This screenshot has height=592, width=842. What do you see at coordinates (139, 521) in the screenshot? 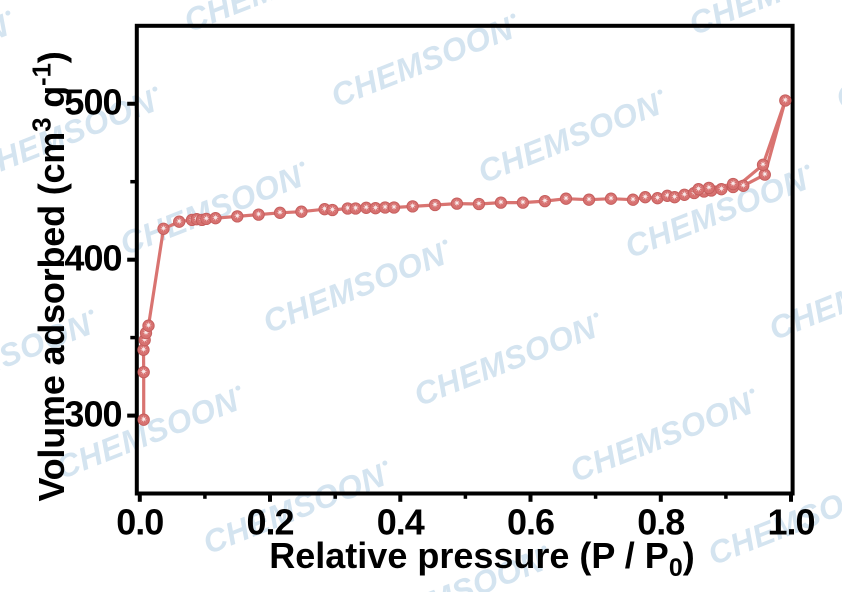
I see `svg-text: 0.0` at bounding box center [139, 521].